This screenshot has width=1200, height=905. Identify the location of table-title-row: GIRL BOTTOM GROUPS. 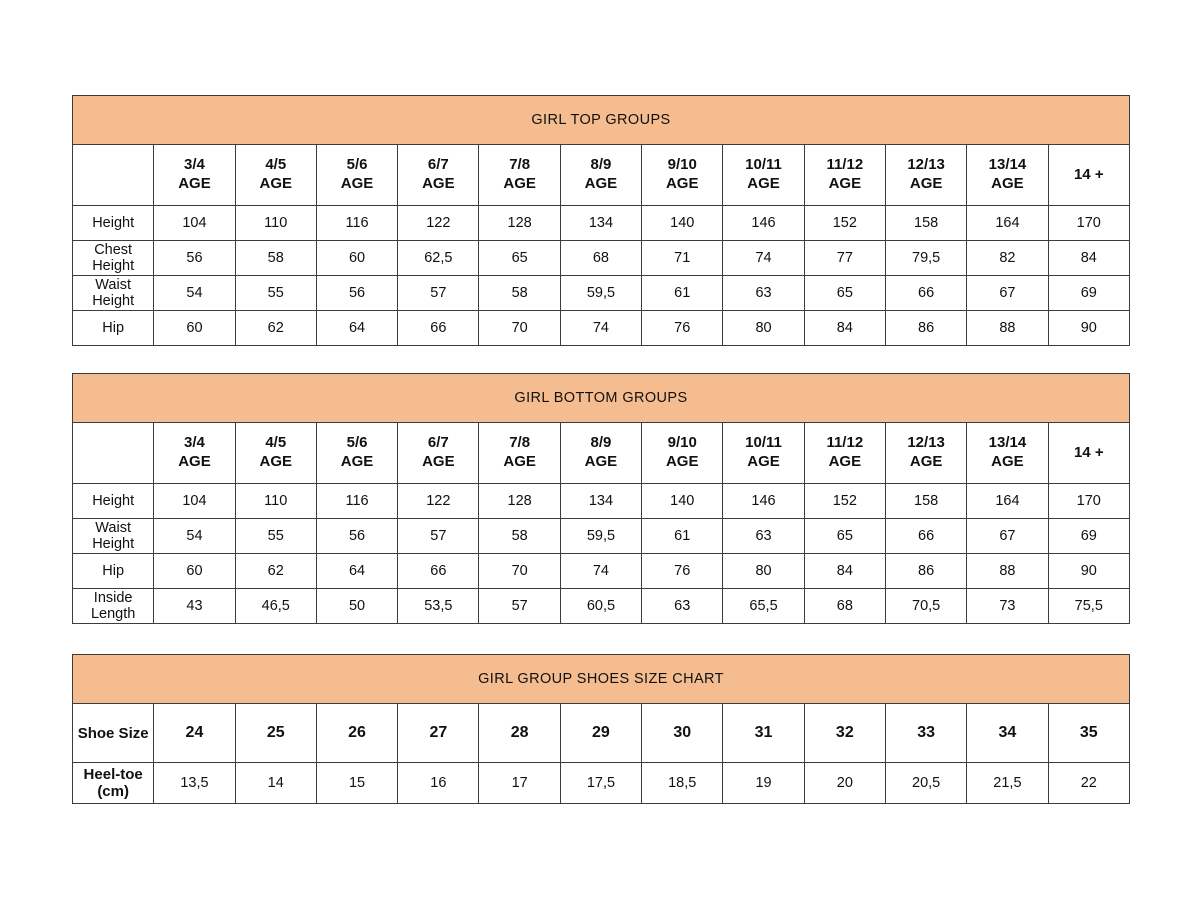
(601, 398).